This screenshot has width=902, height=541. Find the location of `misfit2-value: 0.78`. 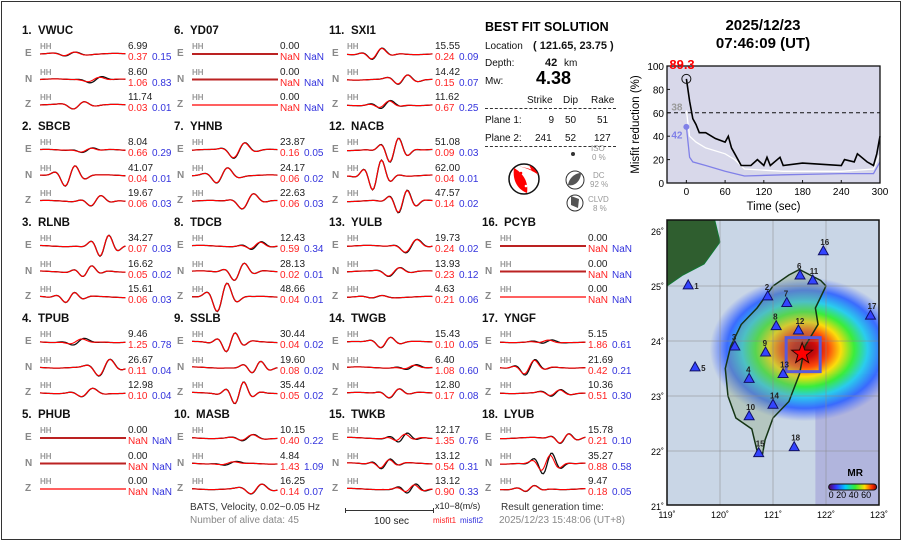

misfit2-value: 0.78 is located at coordinates (162, 345).